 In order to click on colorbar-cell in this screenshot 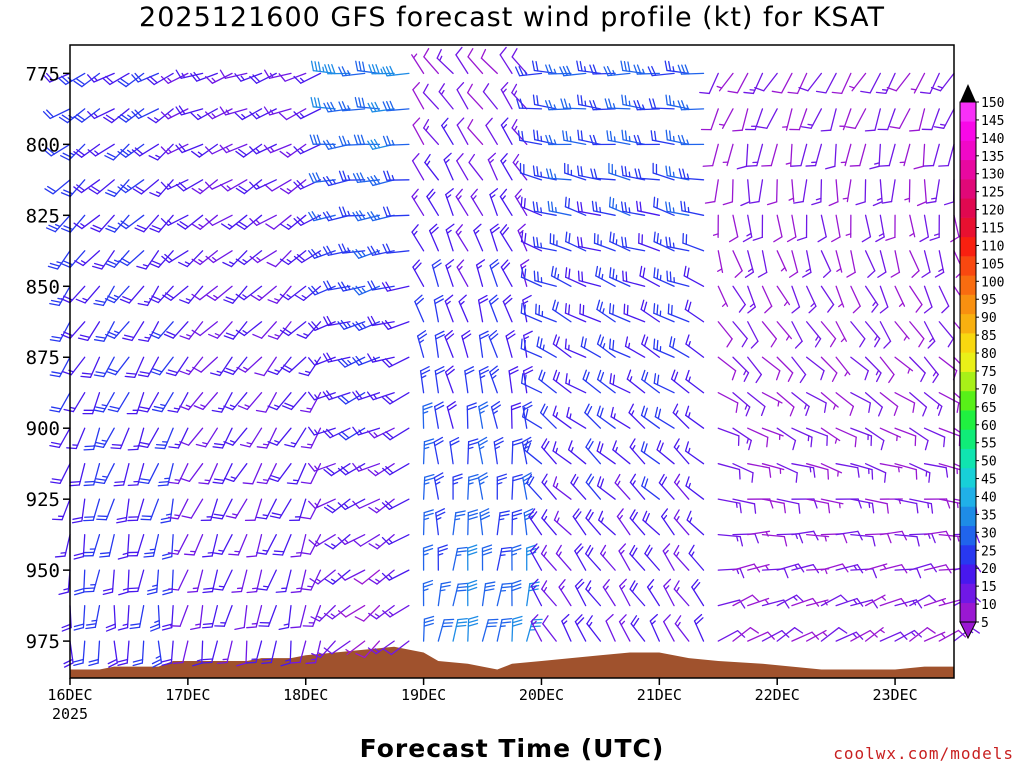, I will do `click(968, 516)`.